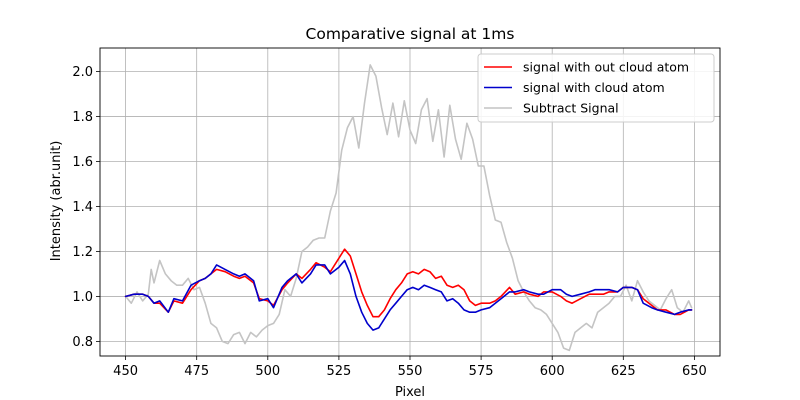  I want to click on legend-label-1: signal with cloud atom, so click(594, 87).